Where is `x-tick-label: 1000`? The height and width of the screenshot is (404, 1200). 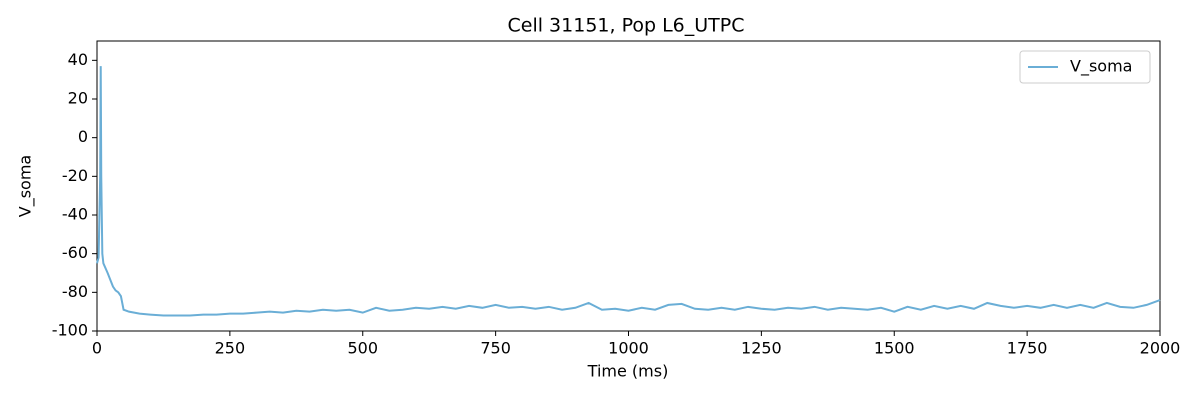
x-tick-label: 1000 is located at coordinates (628, 348).